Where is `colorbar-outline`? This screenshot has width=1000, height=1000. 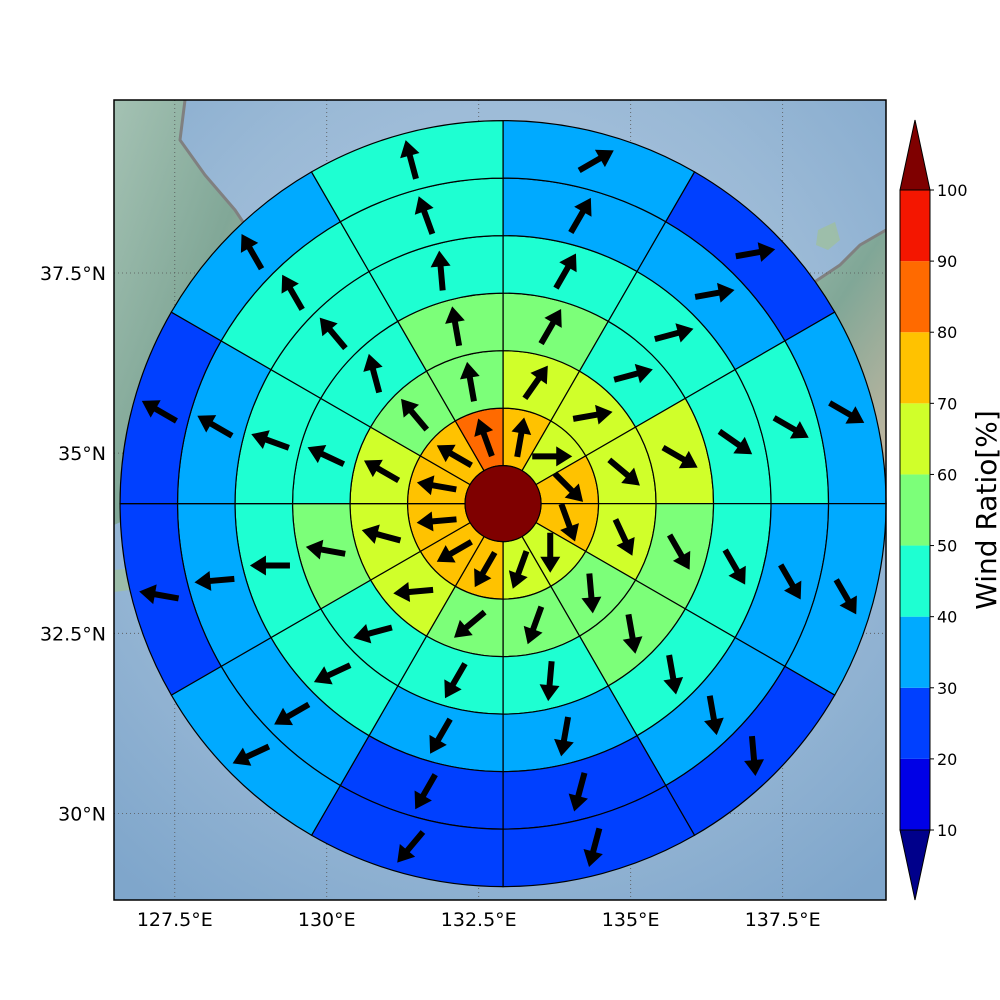
colorbar-outline is located at coordinates (915, 510).